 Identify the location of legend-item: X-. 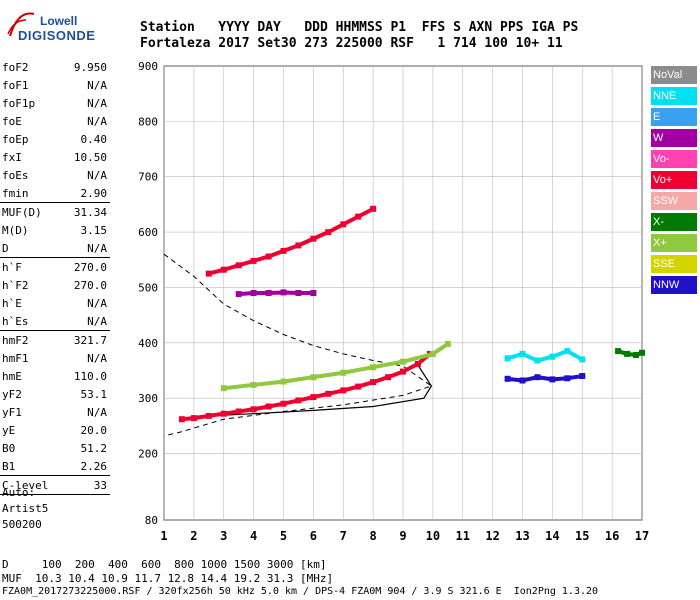
(674, 222).